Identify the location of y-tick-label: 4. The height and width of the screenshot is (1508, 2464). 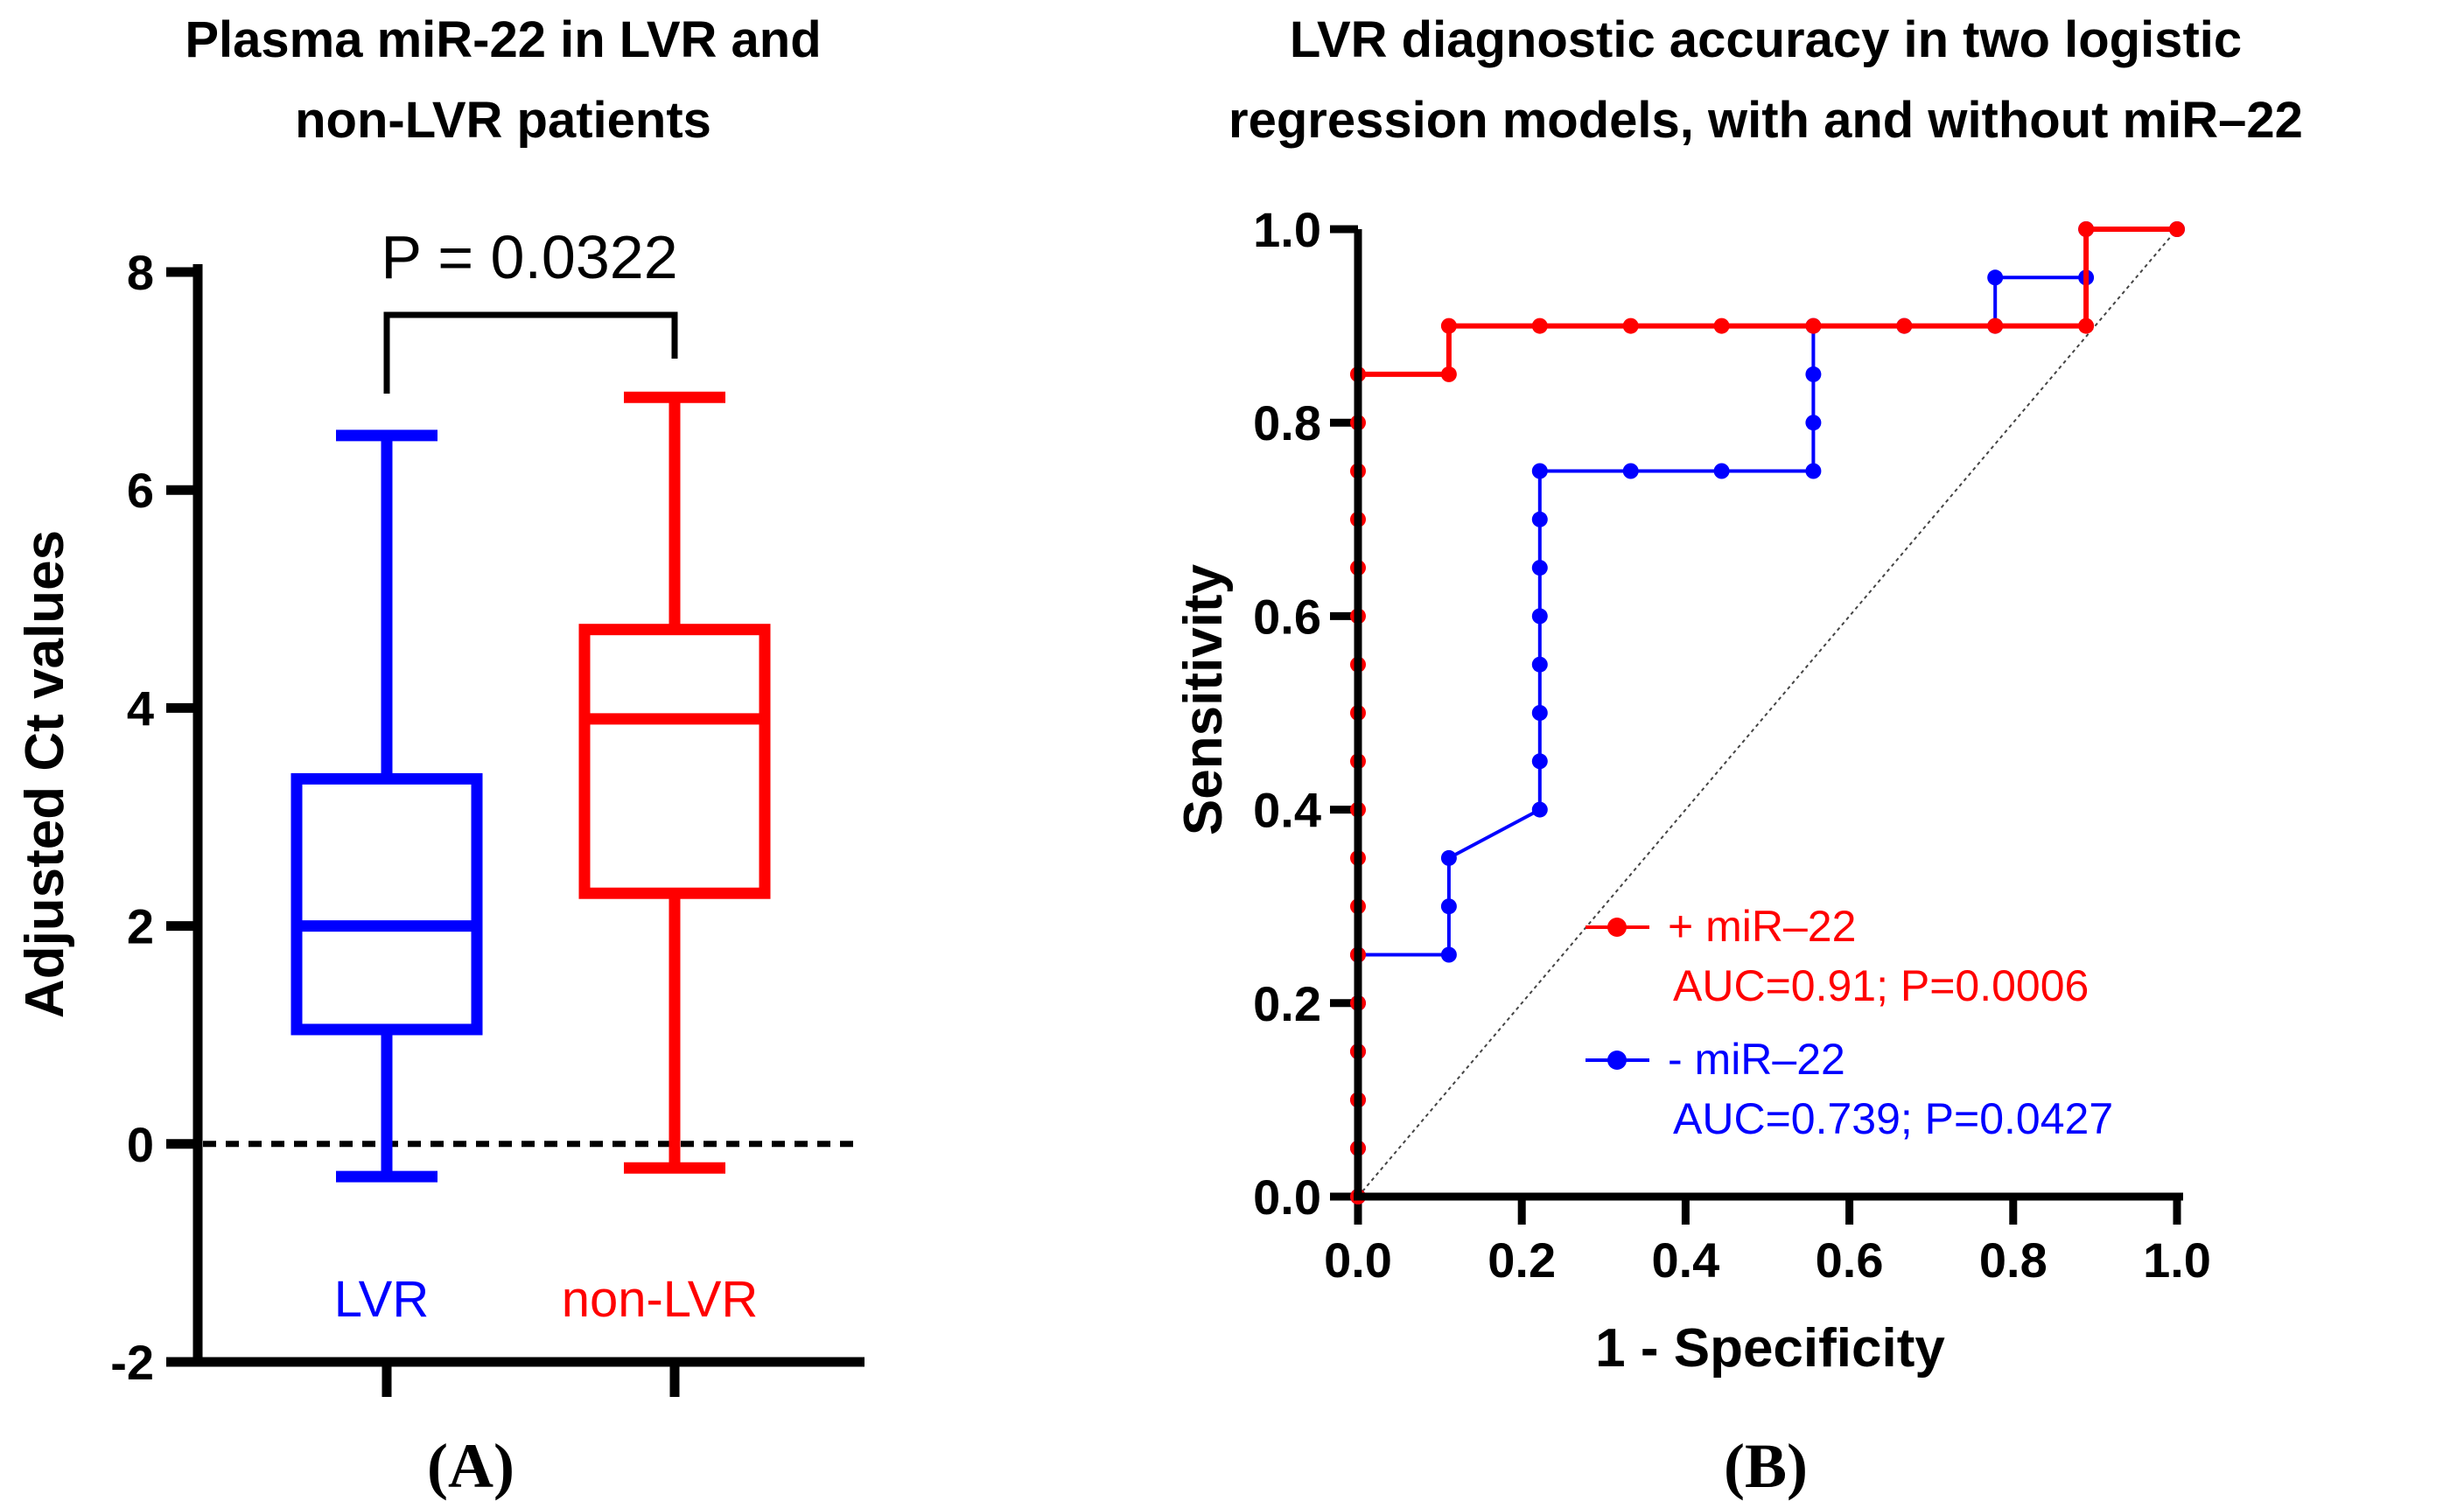
(140, 708).